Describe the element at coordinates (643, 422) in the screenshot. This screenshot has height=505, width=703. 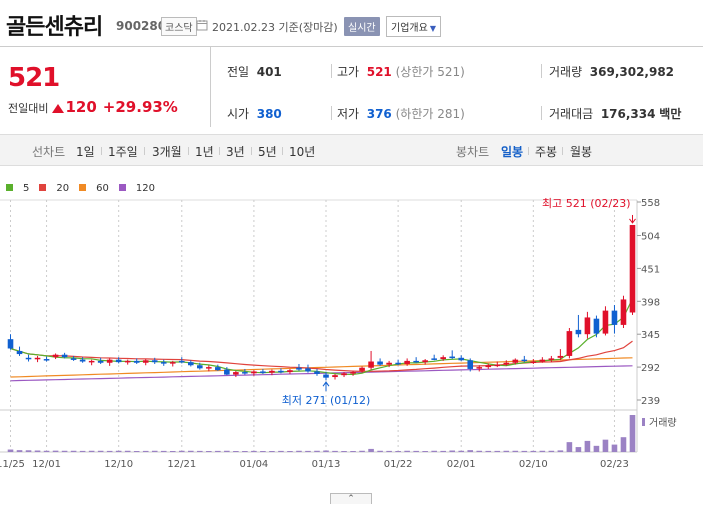
I see `volume-legend-swatch` at that location.